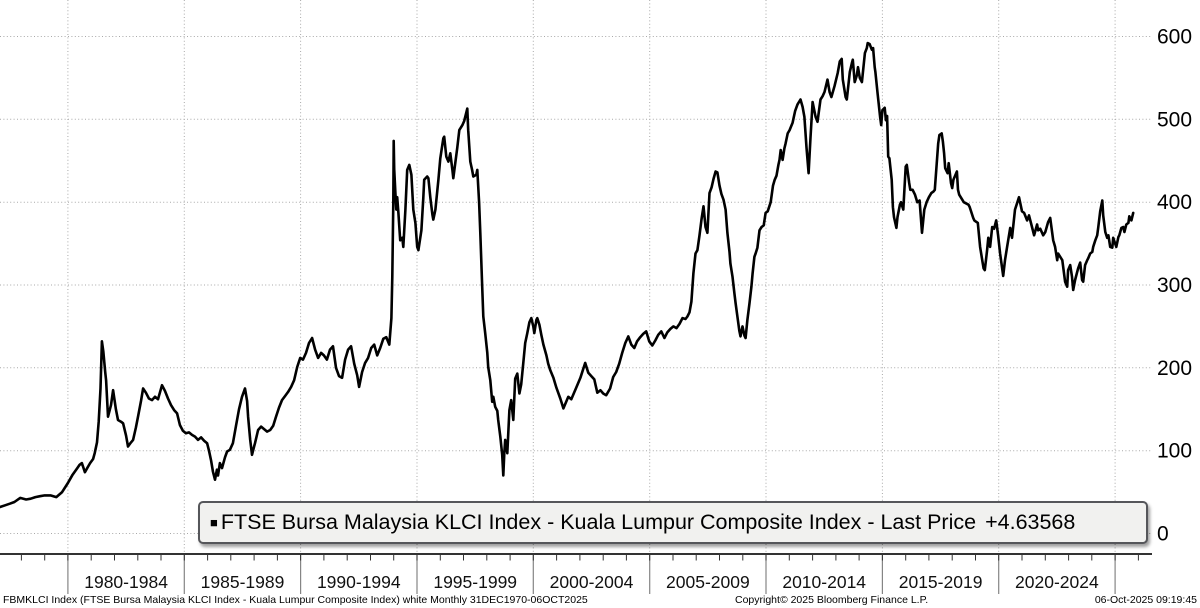  What do you see at coordinates (592, 582) in the screenshot?
I see `x-axis-label: 2000-2004` at bounding box center [592, 582].